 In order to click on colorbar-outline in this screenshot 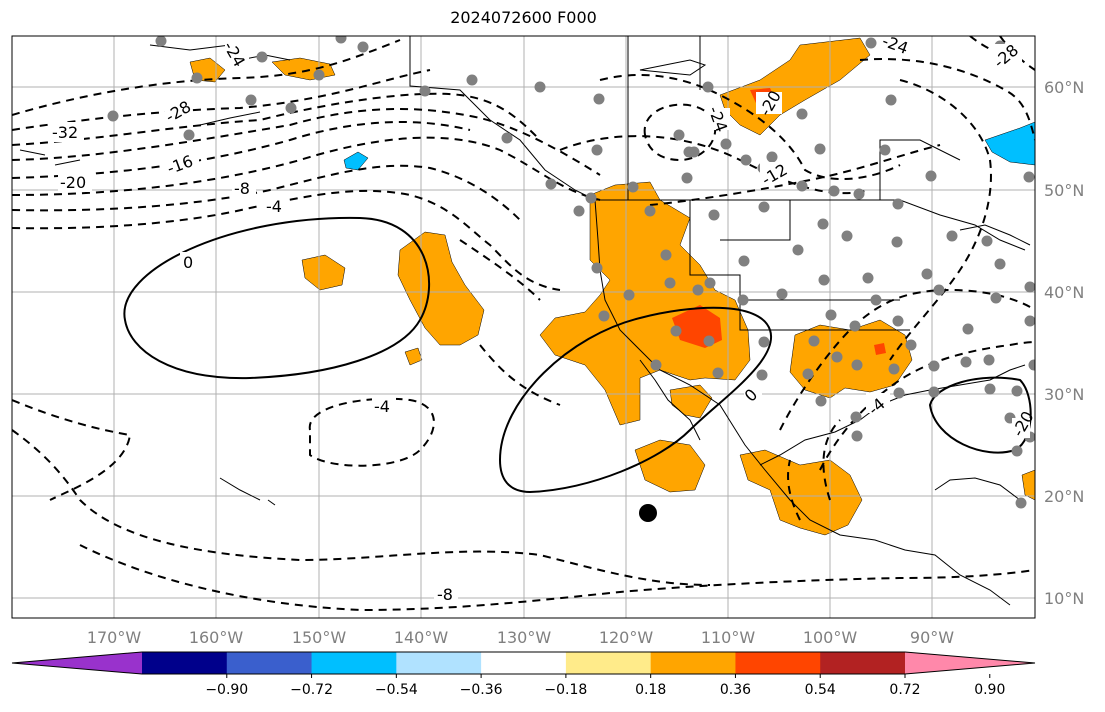, I will do `click(523, 663)`.